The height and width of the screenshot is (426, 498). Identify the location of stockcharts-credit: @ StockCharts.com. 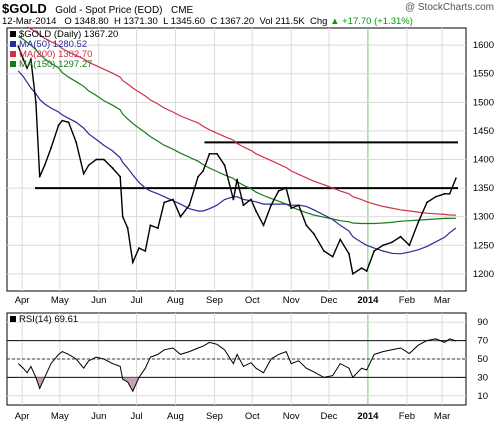
(449, 7).